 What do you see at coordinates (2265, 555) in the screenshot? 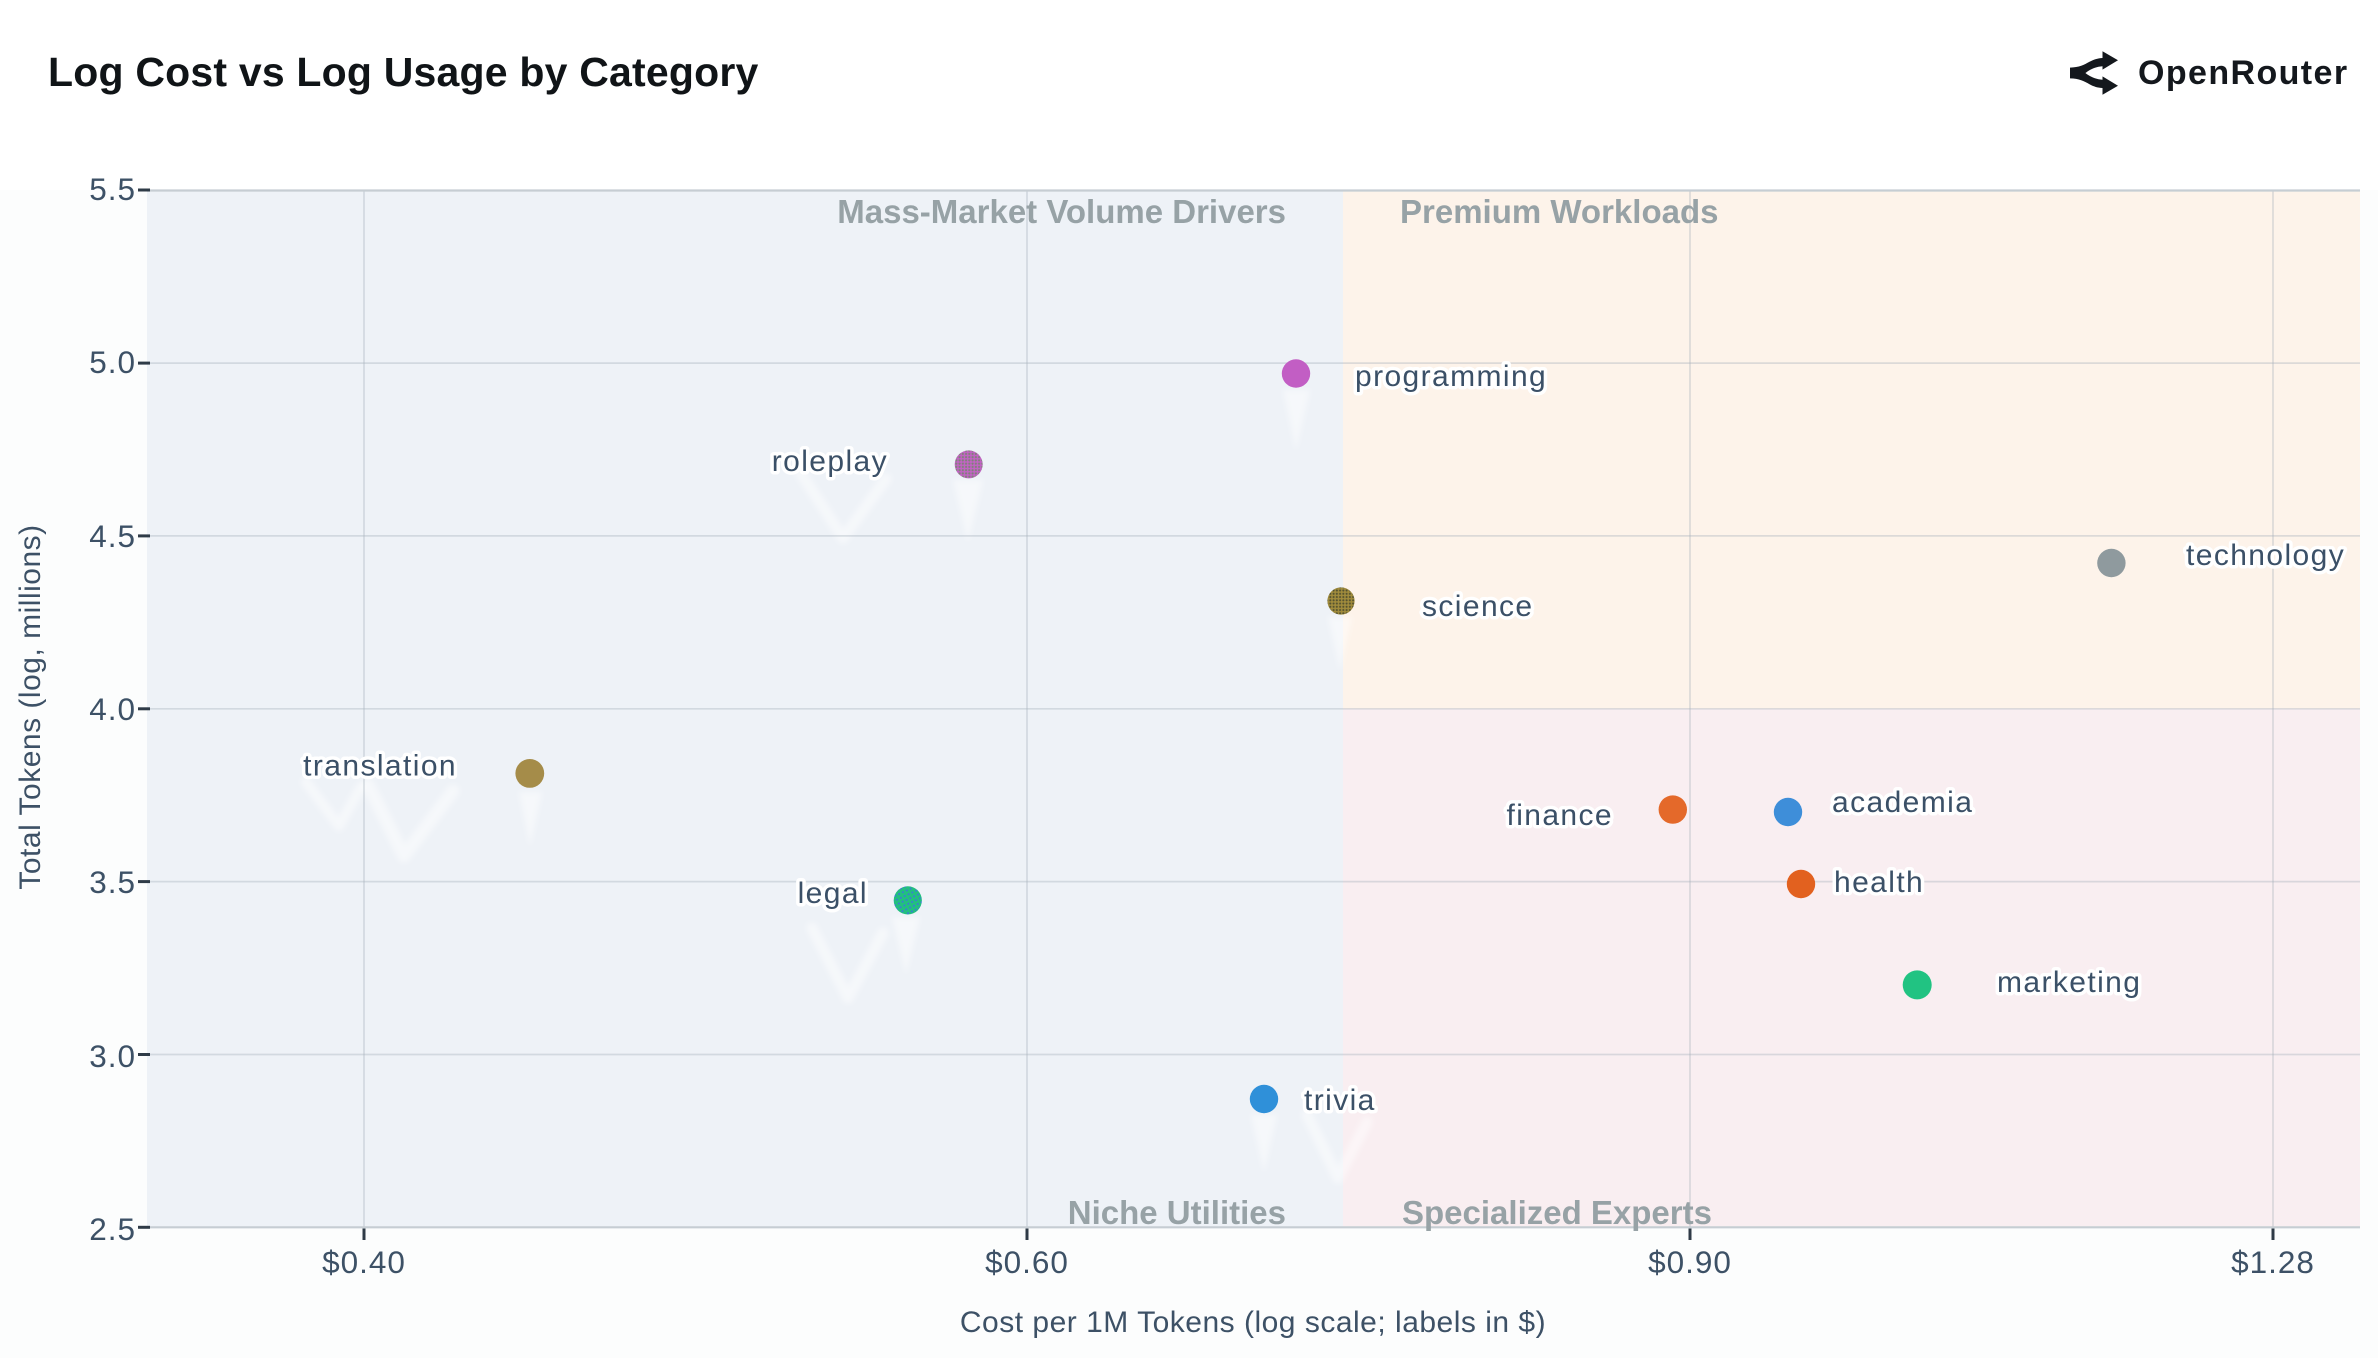
I see `svg-text: technology` at bounding box center [2265, 555].